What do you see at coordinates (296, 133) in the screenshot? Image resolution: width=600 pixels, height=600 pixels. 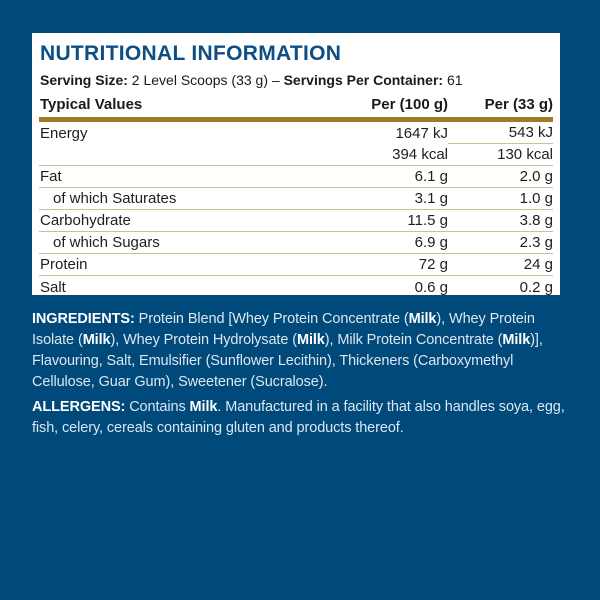 I see `table-row-energy-kj: Energy 1647 kJ 543 kJ` at bounding box center [296, 133].